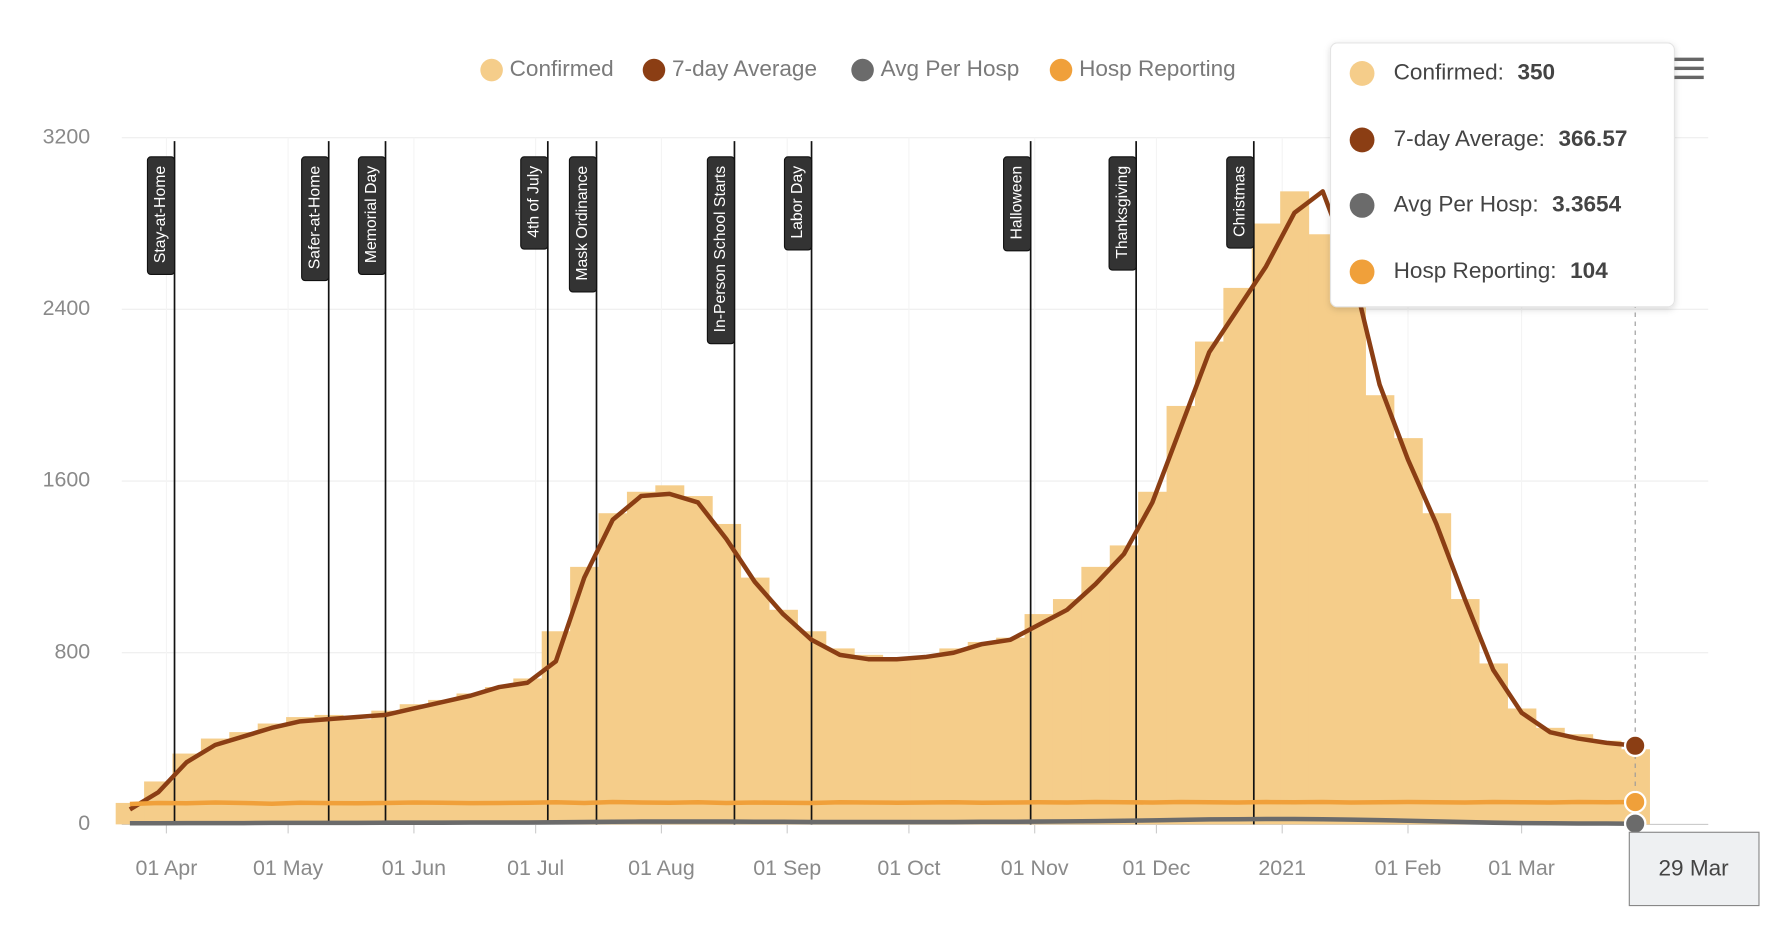 Image resolution: width=1768 pixels, height=926 pixels. What do you see at coordinates (1157, 868) in the screenshot?
I see `x-tick-label: 01 Dec` at bounding box center [1157, 868].